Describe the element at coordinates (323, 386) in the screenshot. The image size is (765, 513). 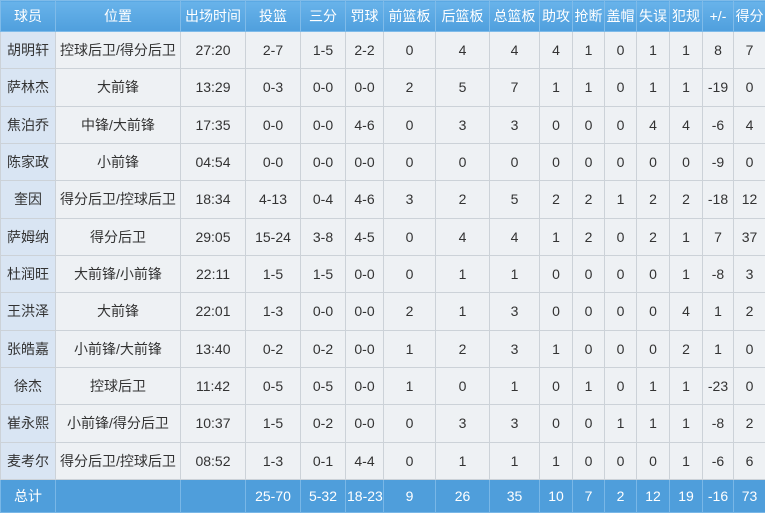
I see `stat-cell: 0-5` at that location.